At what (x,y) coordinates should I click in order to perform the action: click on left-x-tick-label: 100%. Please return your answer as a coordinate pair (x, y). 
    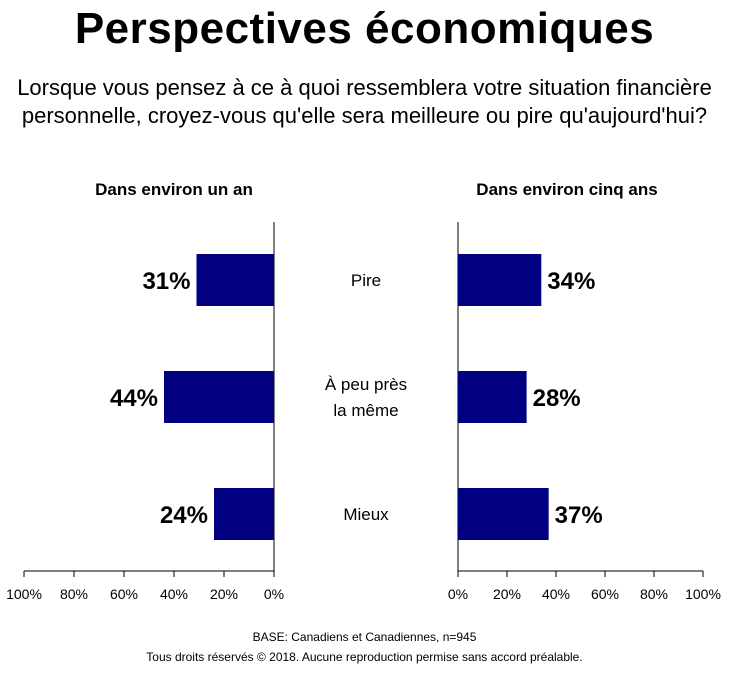
    Looking at the image, I should click on (24, 594).